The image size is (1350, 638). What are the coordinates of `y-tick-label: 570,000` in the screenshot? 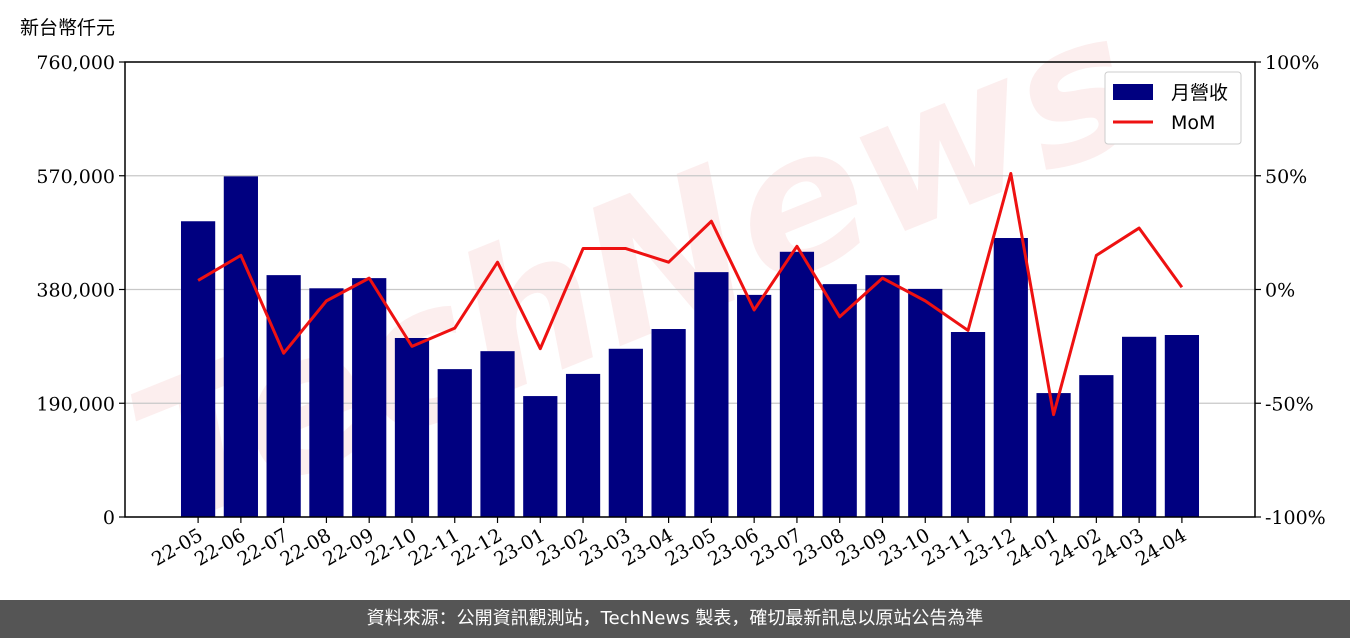 It's located at (75, 177).